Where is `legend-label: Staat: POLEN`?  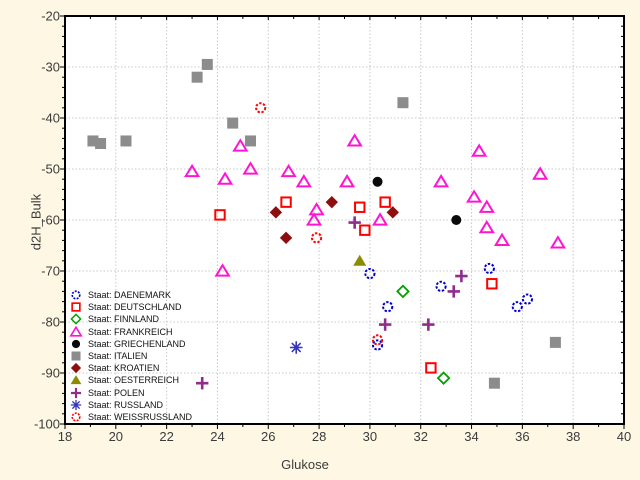
legend-label: Staat: POLEN is located at coordinates (116, 392).